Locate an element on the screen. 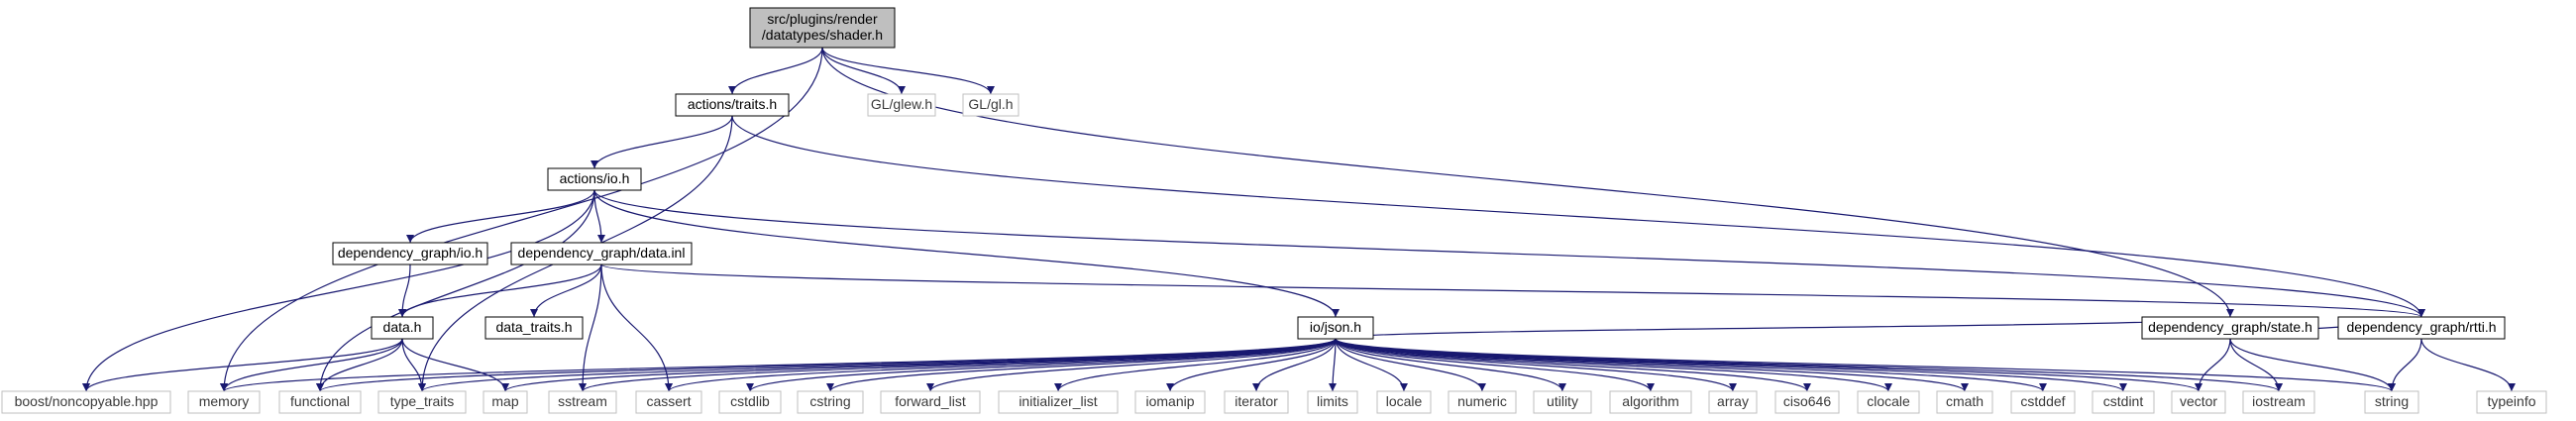  node-label: boost/noncopyable.hpp is located at coordinates (87, 401).